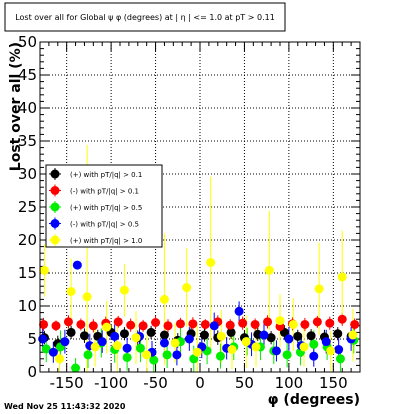  Describe the element at coordinates (16, 106) in the screenshot. I see `y-axis-label: Lost over all (%)` at that location.